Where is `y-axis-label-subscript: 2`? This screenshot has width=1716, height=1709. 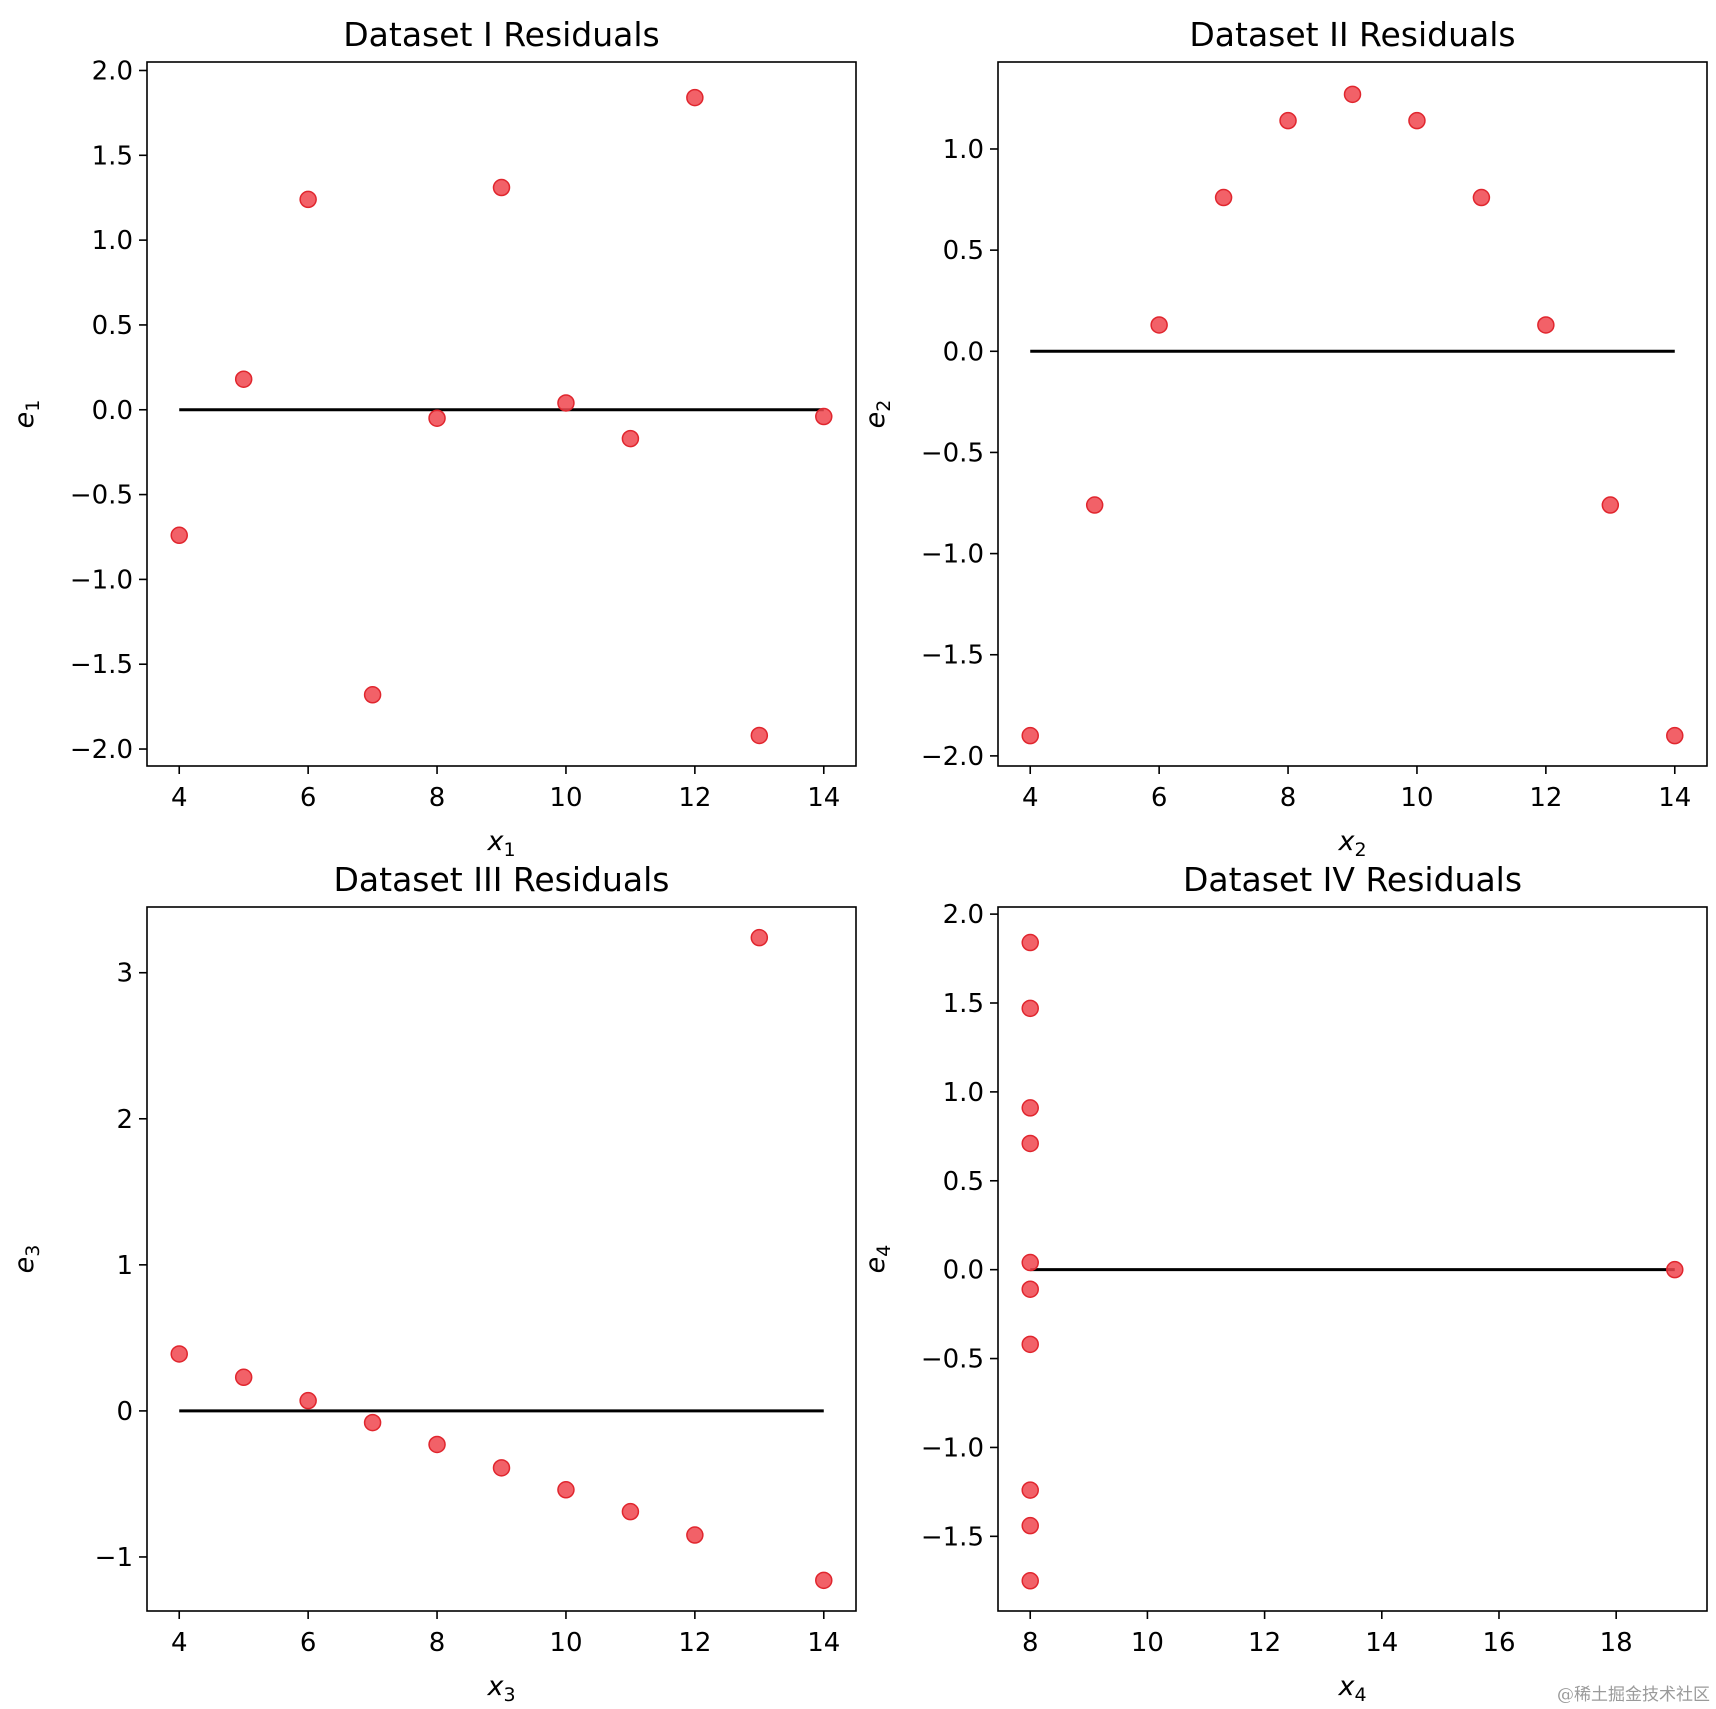 y-axis-label-subscript: 2 is located at coordinates (884, 406).